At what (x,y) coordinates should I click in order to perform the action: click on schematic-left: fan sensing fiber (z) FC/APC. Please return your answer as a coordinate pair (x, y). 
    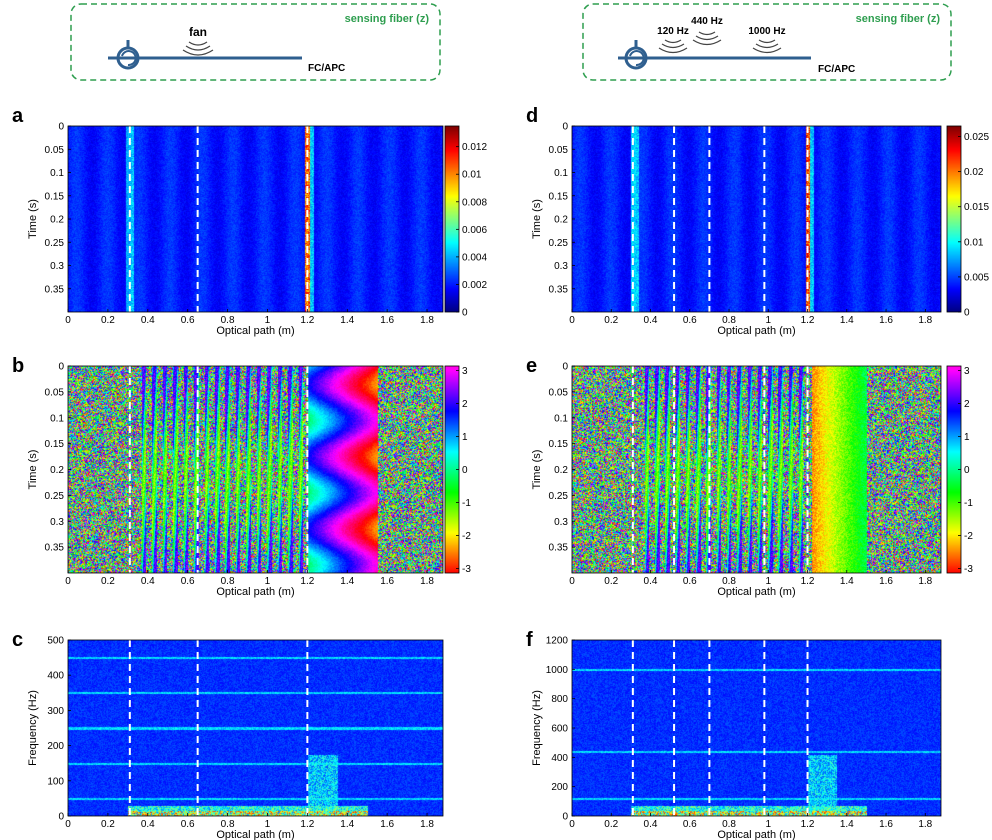
    Looking at the image, I should click on (255, 42).